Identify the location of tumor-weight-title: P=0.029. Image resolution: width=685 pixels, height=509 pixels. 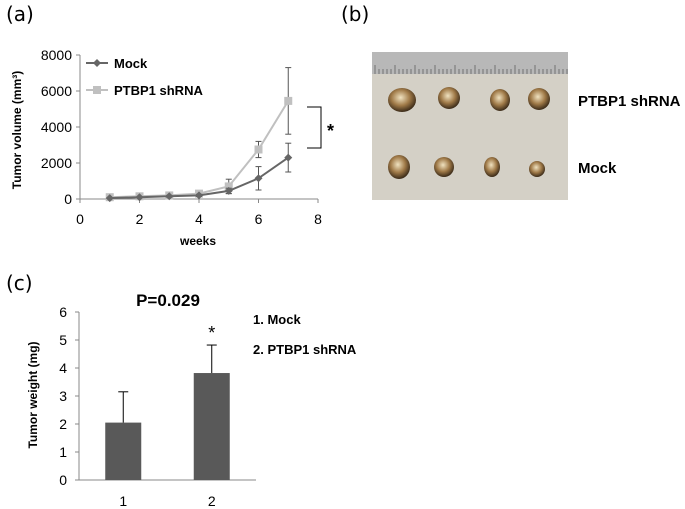
(168, 300).